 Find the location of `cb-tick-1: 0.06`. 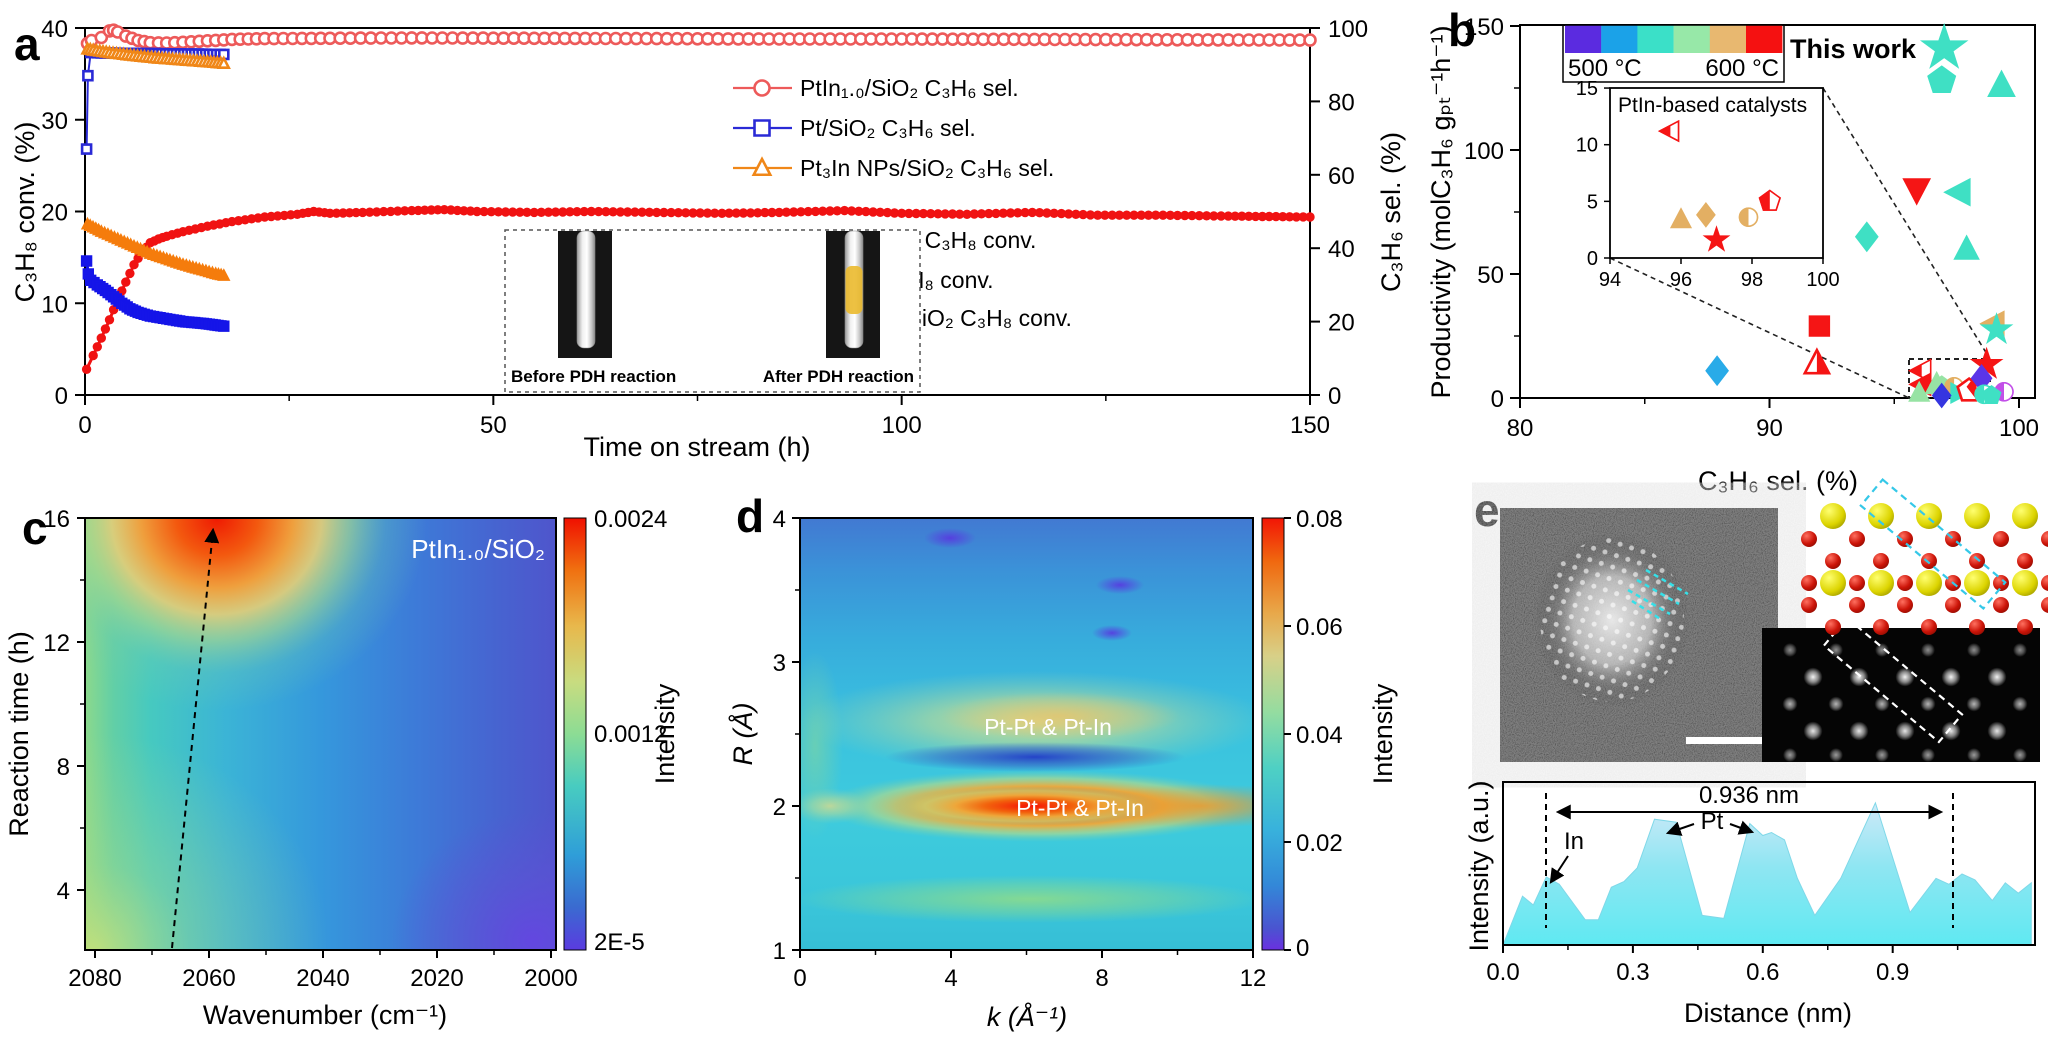

cb-tick-1: 0.06 is located at coordinates (1319, 627).